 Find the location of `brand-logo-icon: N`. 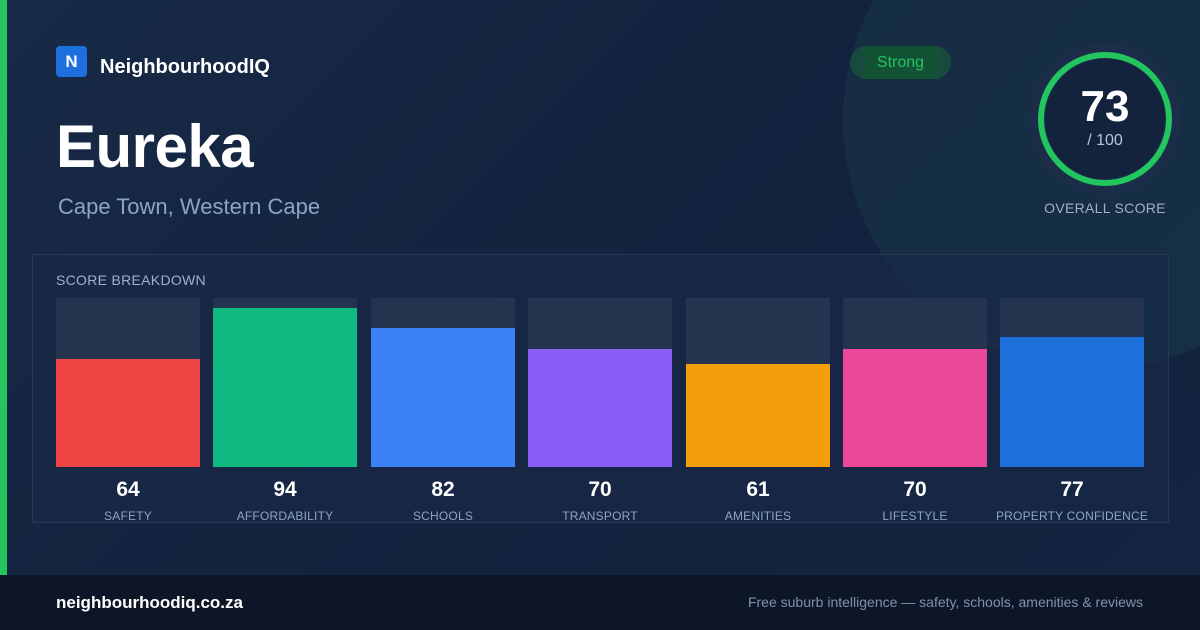

brand-logo-icon: N is located at coordinates (71, 61).